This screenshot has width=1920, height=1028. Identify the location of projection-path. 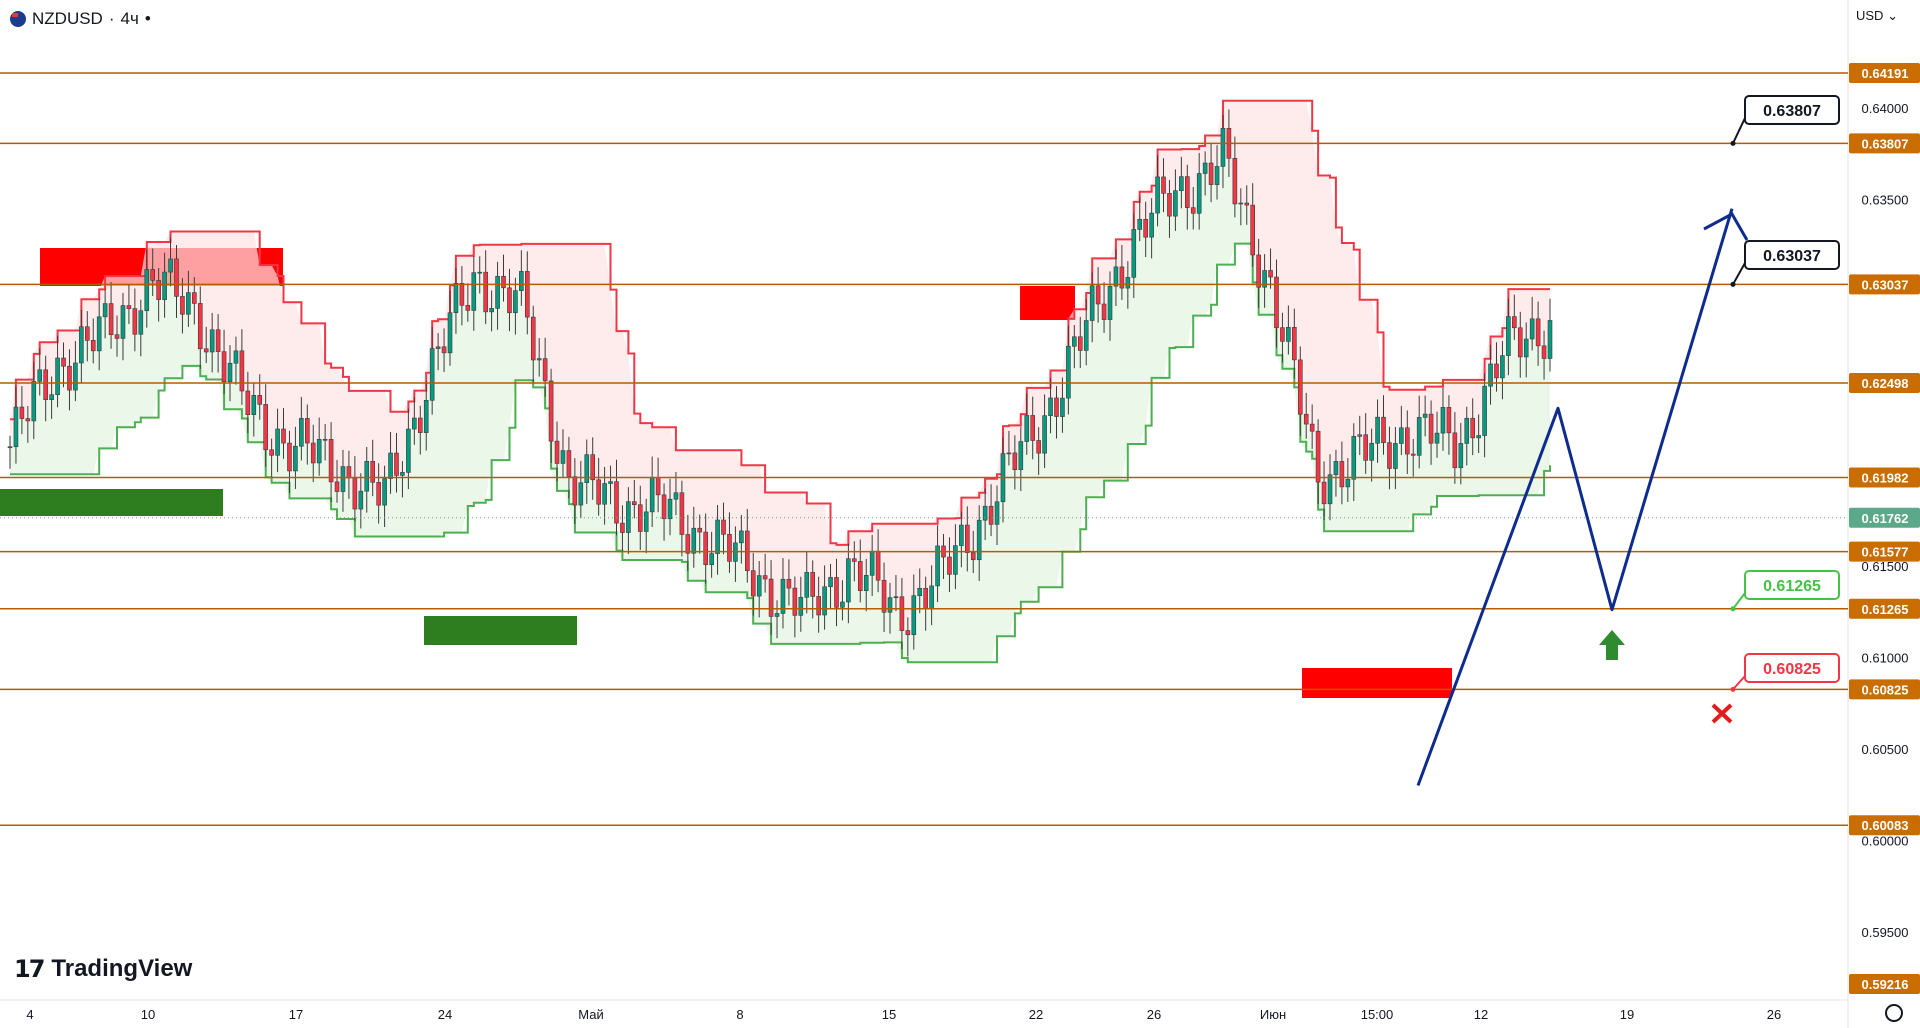
(1575, 497).